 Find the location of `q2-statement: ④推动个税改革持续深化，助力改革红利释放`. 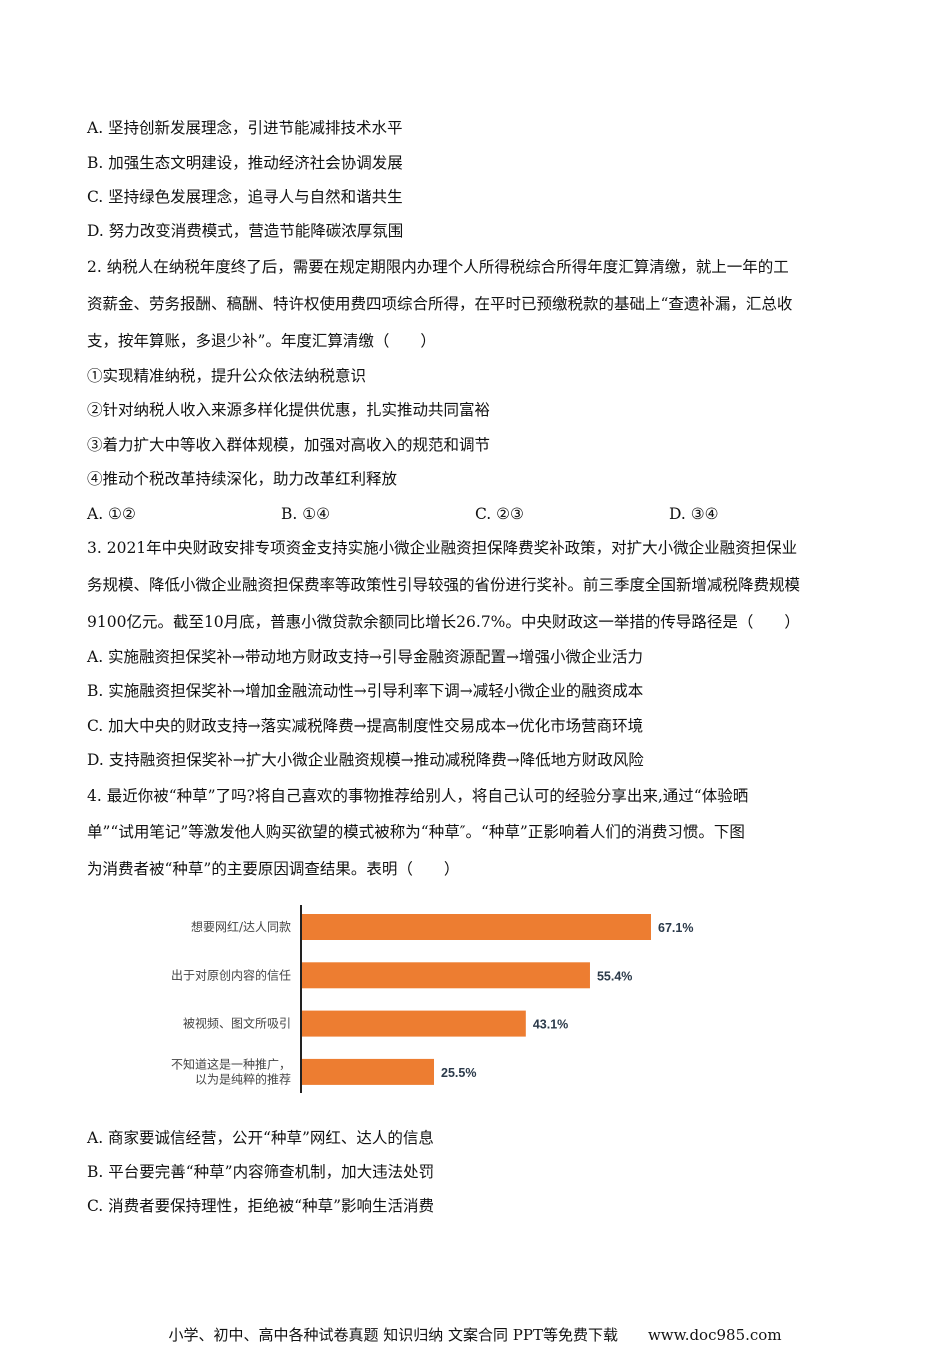

q2-statement: ④推动个税改革持续深化，助力改革红利释放 is located at coordinates (242, 479).